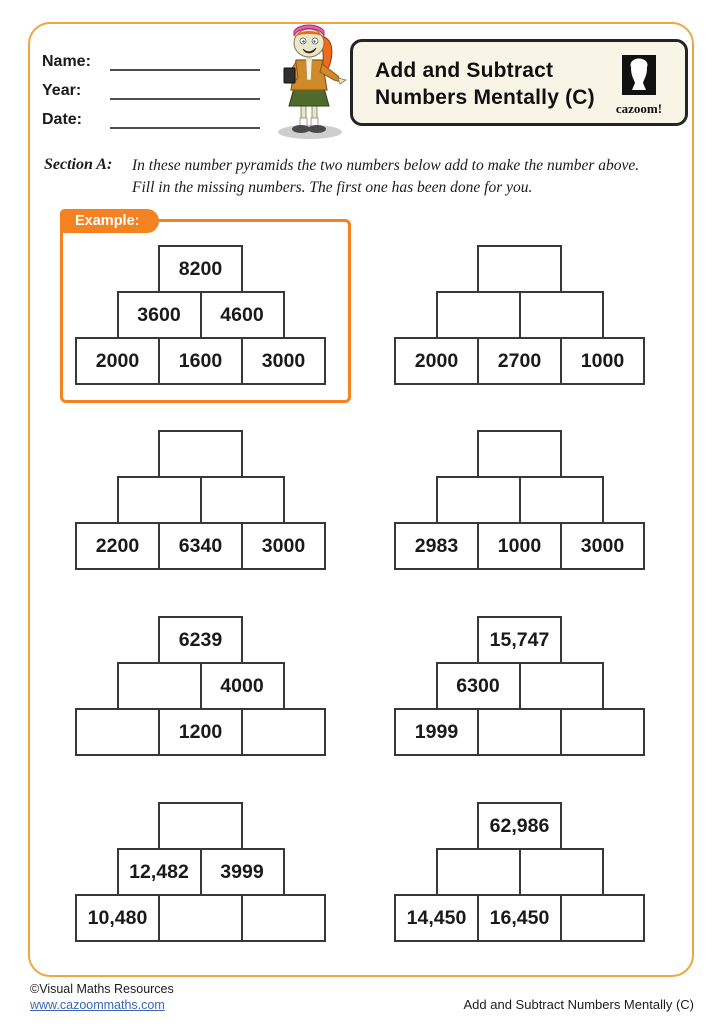 The height and width of the screenshot is (1024, 721). Describe the element at coordinates (102, 989) in the screenshot. I see `copyright-text: ©Visual Maths Resources` at that location.